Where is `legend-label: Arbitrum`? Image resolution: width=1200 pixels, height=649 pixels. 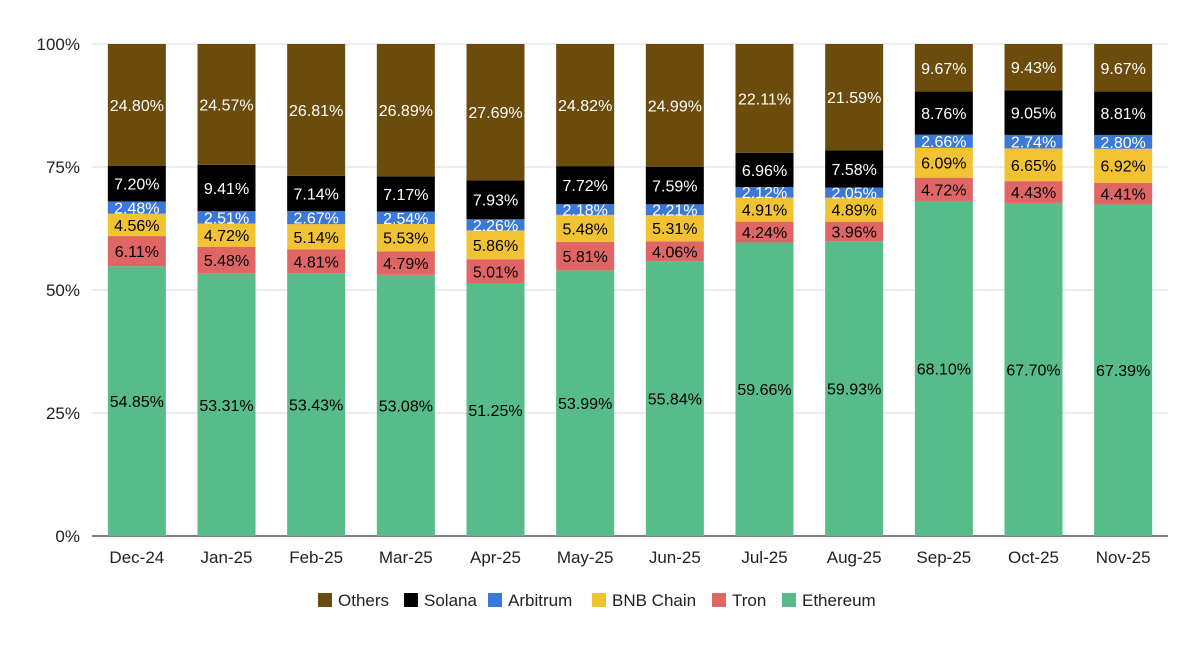 legend-label: Arbitrum is located at coordinates (540, 600).